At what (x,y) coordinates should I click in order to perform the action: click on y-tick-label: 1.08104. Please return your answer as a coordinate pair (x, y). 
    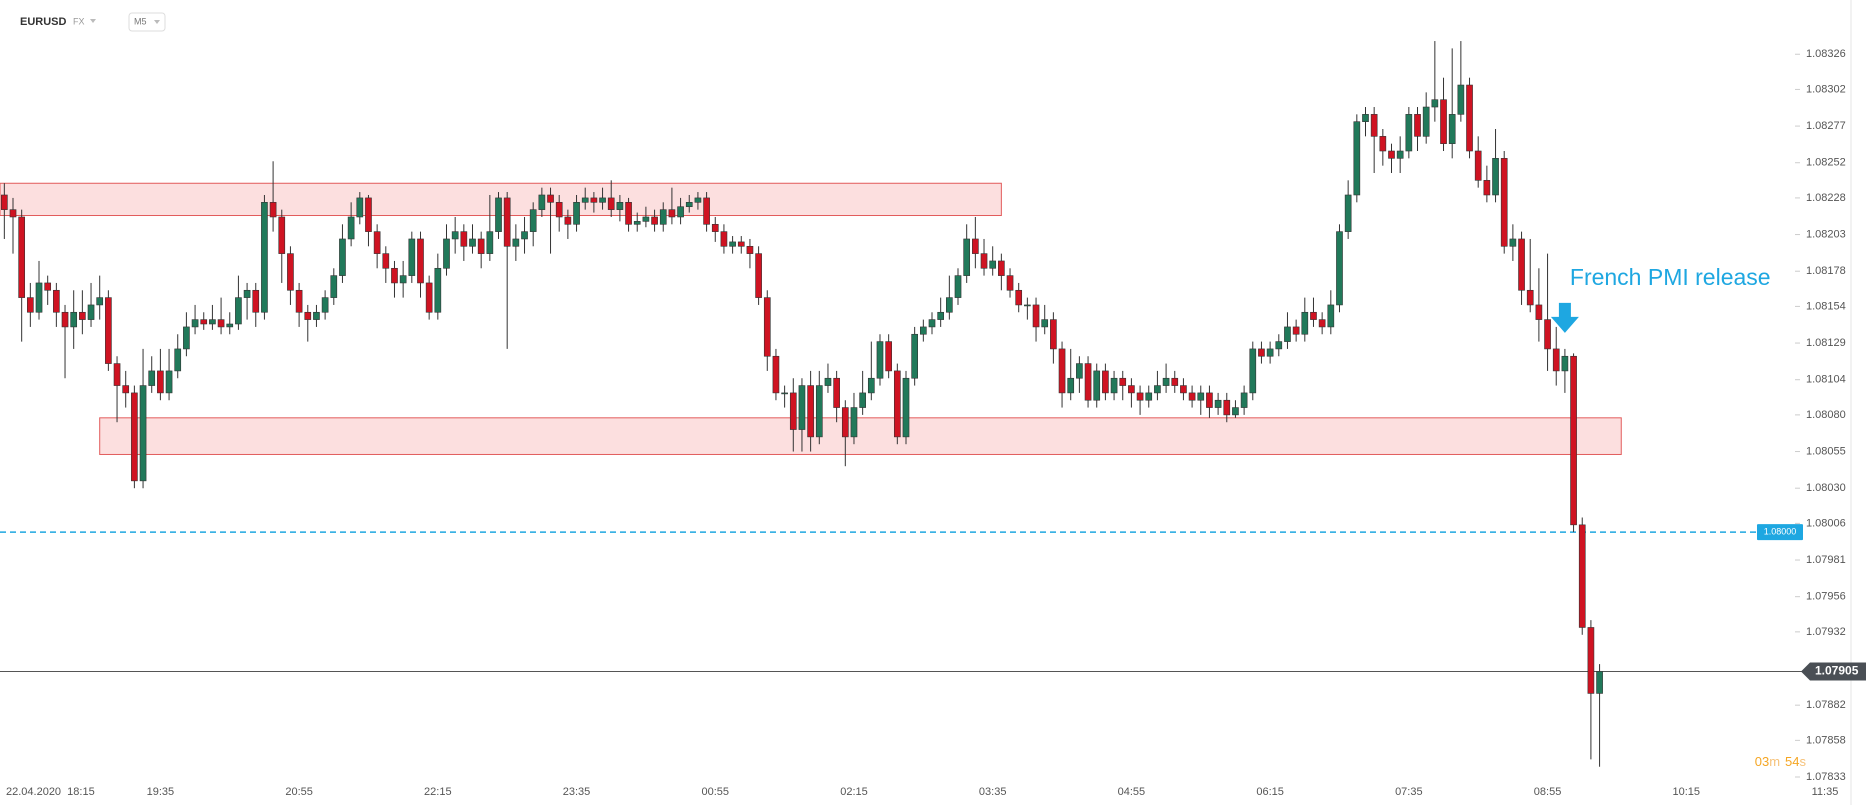
    Looking at the image, I should click on (1826, 380).